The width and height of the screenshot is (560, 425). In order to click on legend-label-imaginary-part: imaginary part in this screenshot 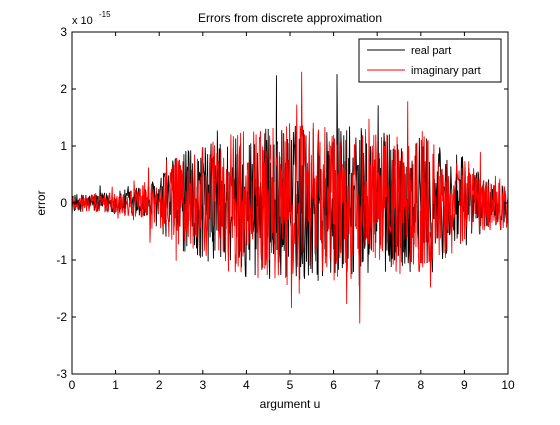, I will do `click(446, 71)`.